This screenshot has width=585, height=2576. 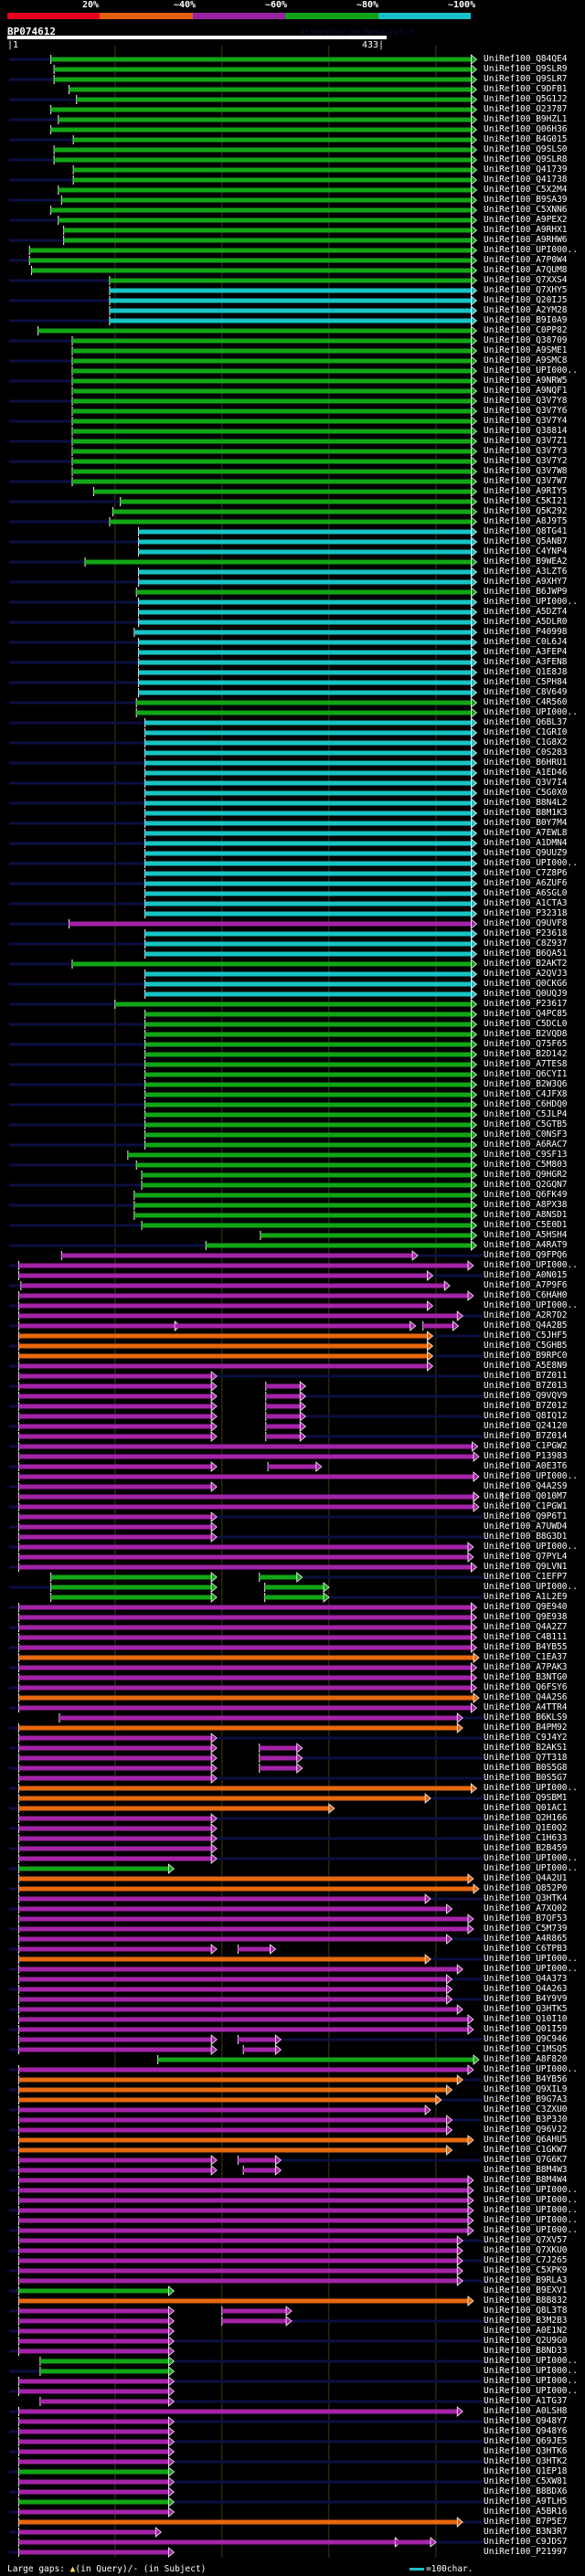 I want to click on hit-label: UniRef100_Q9XIL9, so click(x=526, y=2089).